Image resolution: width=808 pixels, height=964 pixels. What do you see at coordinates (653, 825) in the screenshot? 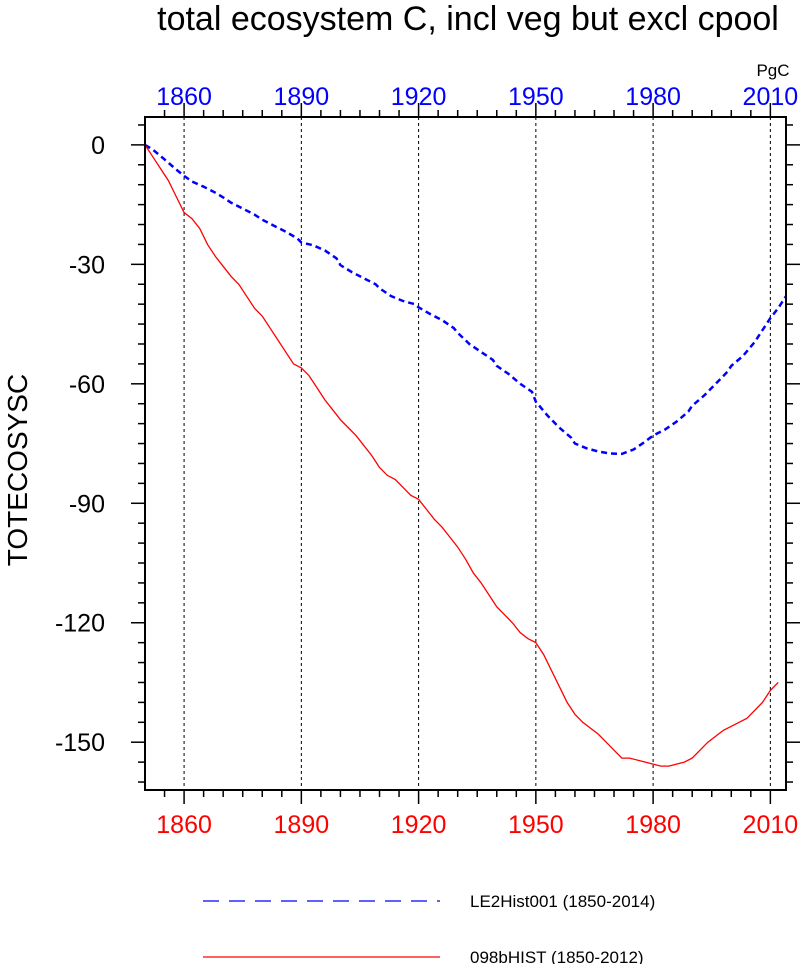
I see `x-tick-label-bottom-1980: 1980` at bounding box center [653, 825].